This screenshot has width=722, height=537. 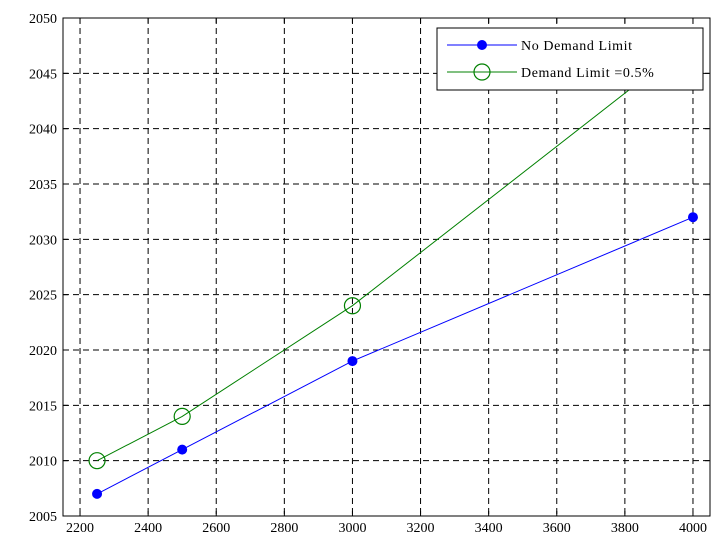 I want to click on x-tick-label-9: 4000, so click(x=693, y=528).